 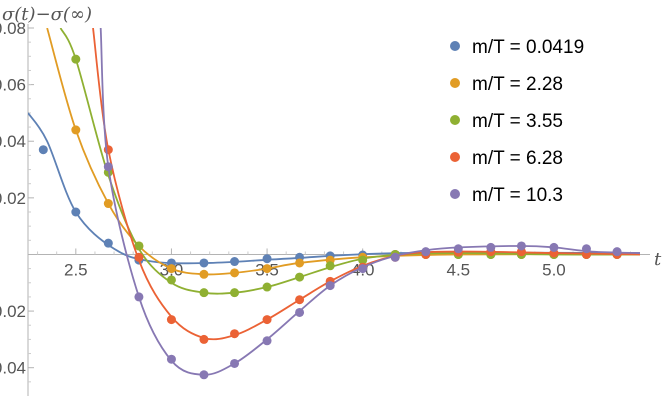 What do you see at coordinates (13, 311) in the screenshot?
I see `y-tick-label: −0.02` at bounding box center [13, 311].